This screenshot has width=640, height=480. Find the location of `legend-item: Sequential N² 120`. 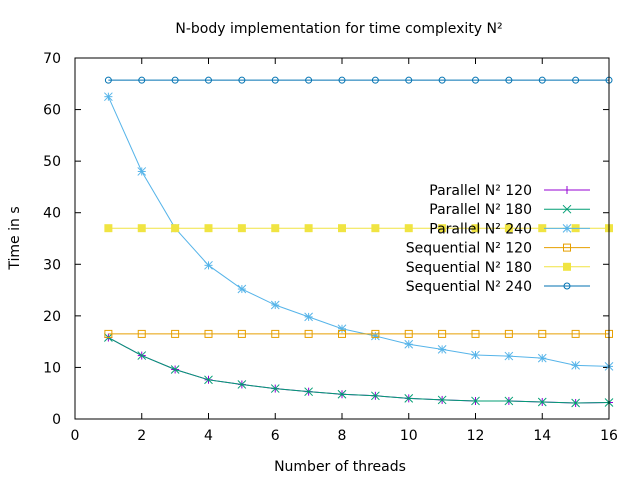

legend-item: Sequential N² 120 is located at coordinates (498, 249).